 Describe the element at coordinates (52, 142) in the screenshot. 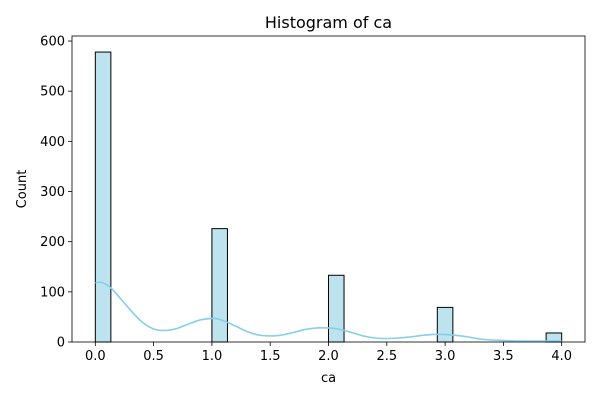

I see `y-tick-label: 400` at that location.